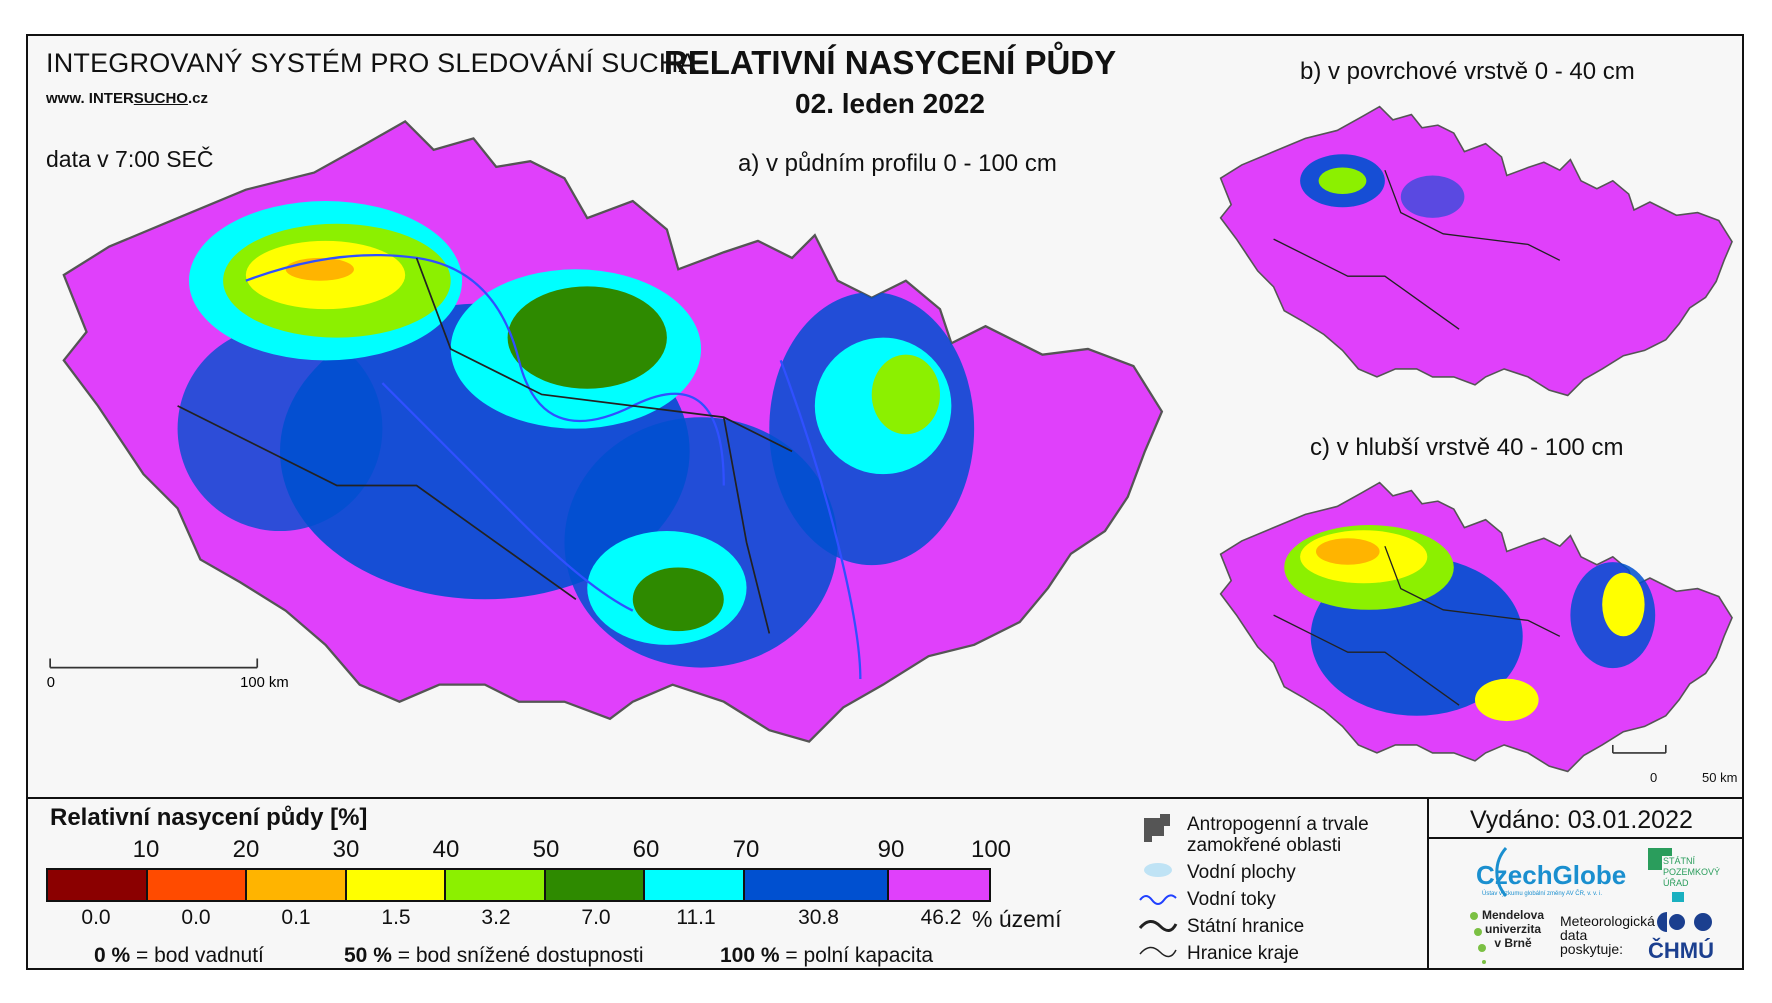  Describe the element at coordinates (646, 849) in the screenshot. I see `legend-tick: 60` at that location.